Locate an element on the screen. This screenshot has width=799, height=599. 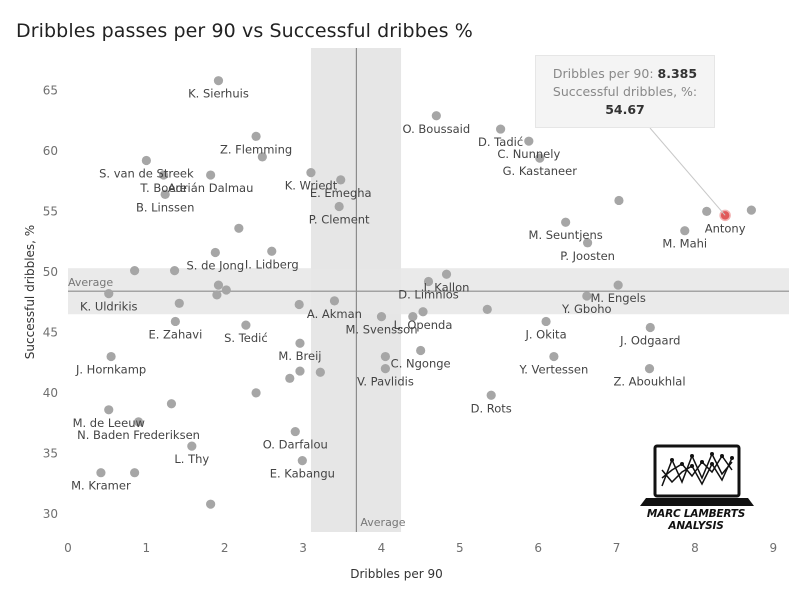
x-tick-label: 0 is located at coordinates (68, 548).